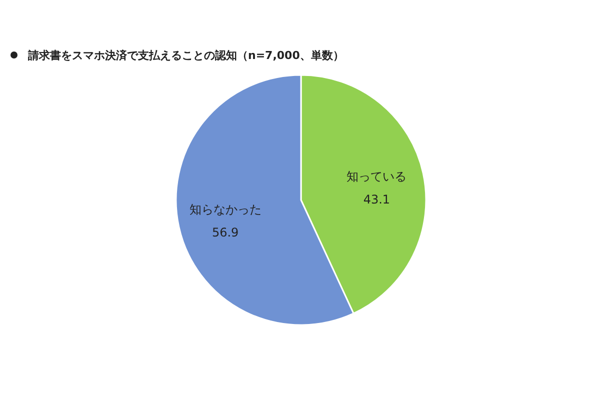 This screenshot has width=600, height=400. What do you see at coordinates (376, 176) in the screenshot?
I see `slice-label: 知っている` at bounding box center [376, 176].